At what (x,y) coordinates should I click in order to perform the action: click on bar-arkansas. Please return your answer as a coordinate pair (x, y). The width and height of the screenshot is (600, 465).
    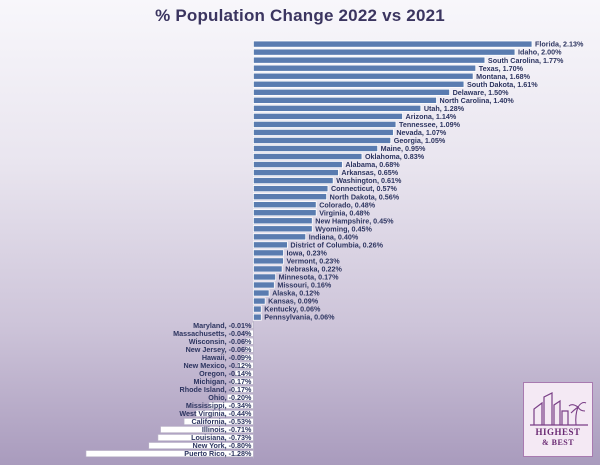
    Looking at the image, I should click on (296, 173).